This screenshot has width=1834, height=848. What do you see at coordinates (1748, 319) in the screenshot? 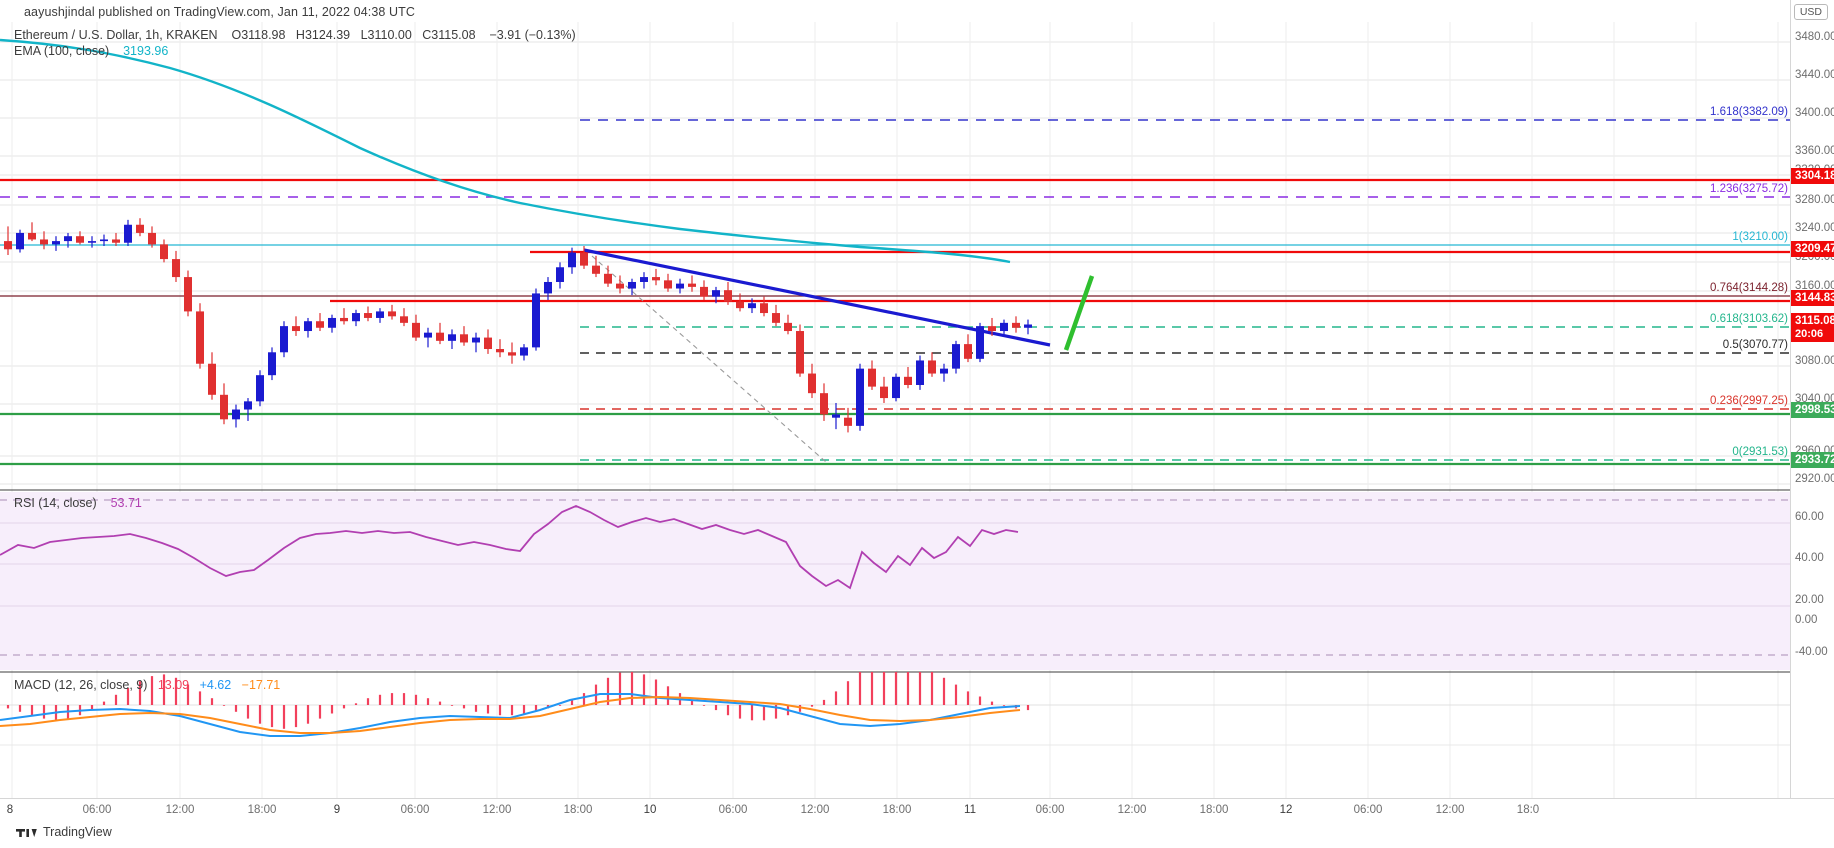
I see `fib-level-label: 0.618(3103.62)` at bounding box center [1748, 319].